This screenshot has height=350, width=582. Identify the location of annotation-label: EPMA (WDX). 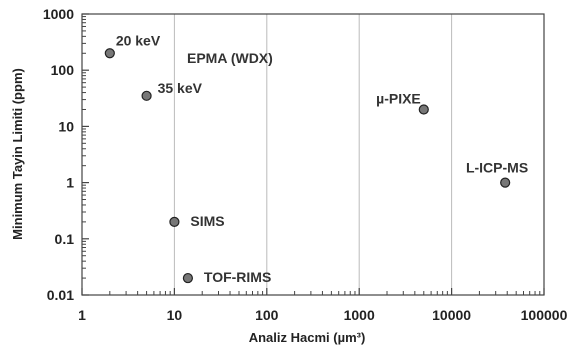
(230, 58).